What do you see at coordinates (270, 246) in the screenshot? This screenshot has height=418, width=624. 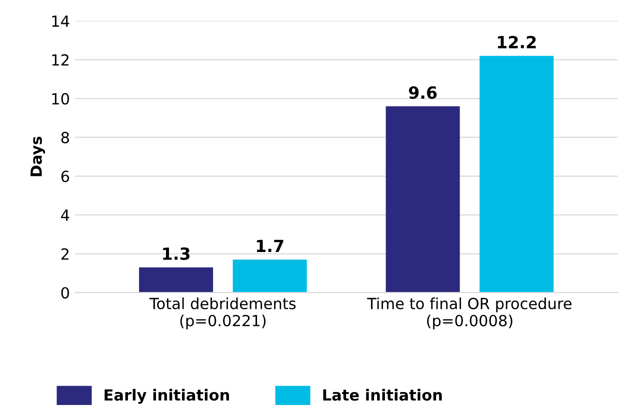 I see `data-label: 1.7` at bounding box center [270, 246].